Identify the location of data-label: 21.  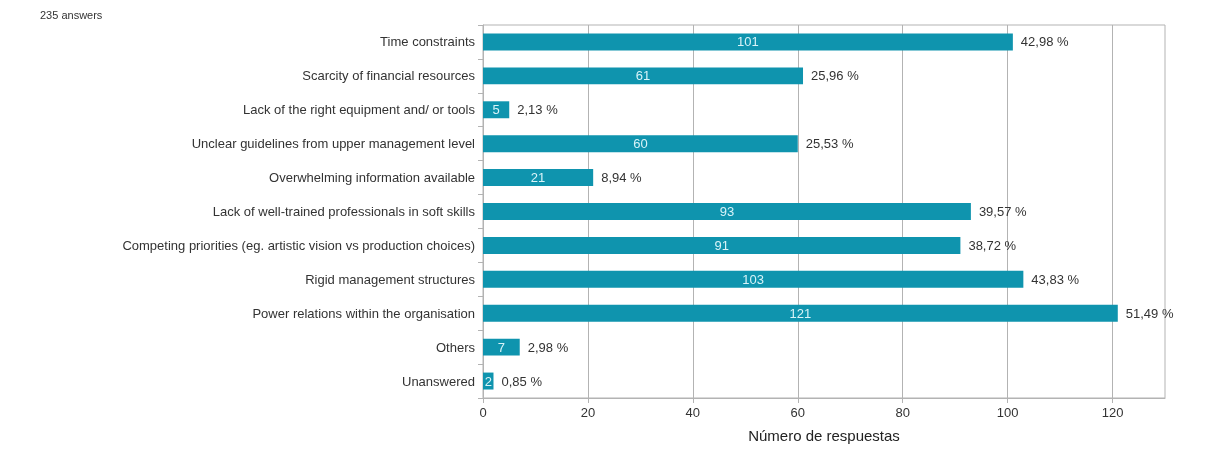
(538, 178).